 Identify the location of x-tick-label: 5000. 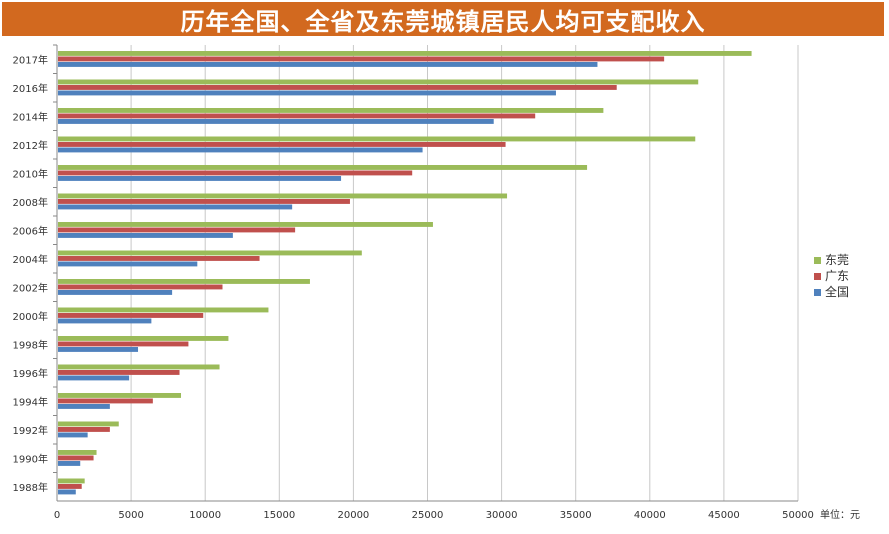
(130, 515).